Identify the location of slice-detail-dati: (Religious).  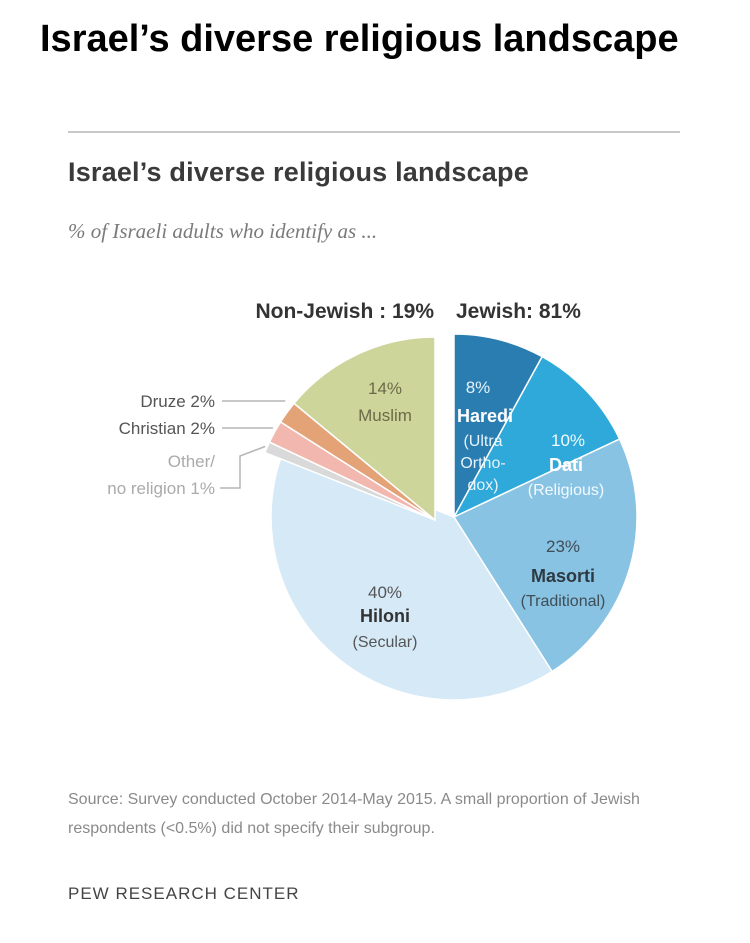
(566, 490).